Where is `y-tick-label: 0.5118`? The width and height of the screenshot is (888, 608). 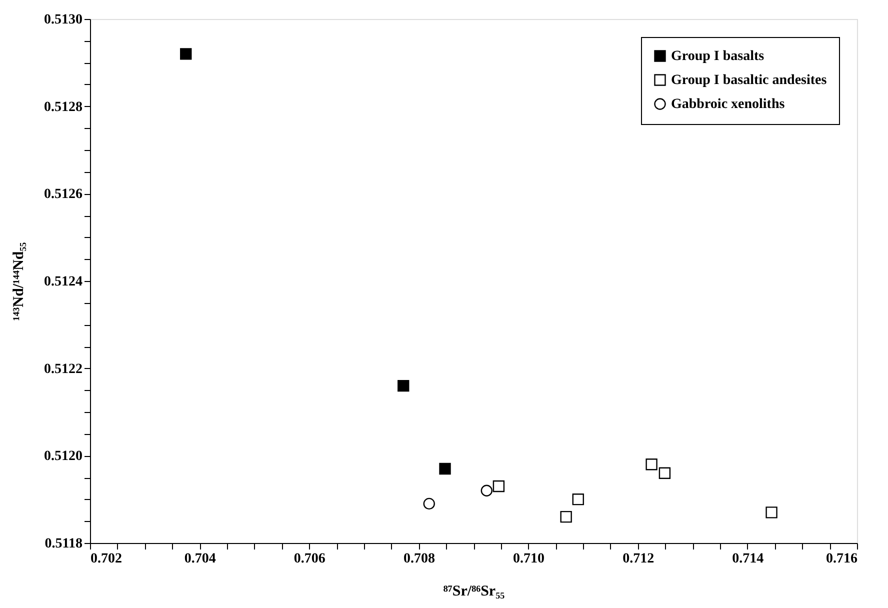 y-tick-label: 0.5118 is located at coordinates (63, 544).